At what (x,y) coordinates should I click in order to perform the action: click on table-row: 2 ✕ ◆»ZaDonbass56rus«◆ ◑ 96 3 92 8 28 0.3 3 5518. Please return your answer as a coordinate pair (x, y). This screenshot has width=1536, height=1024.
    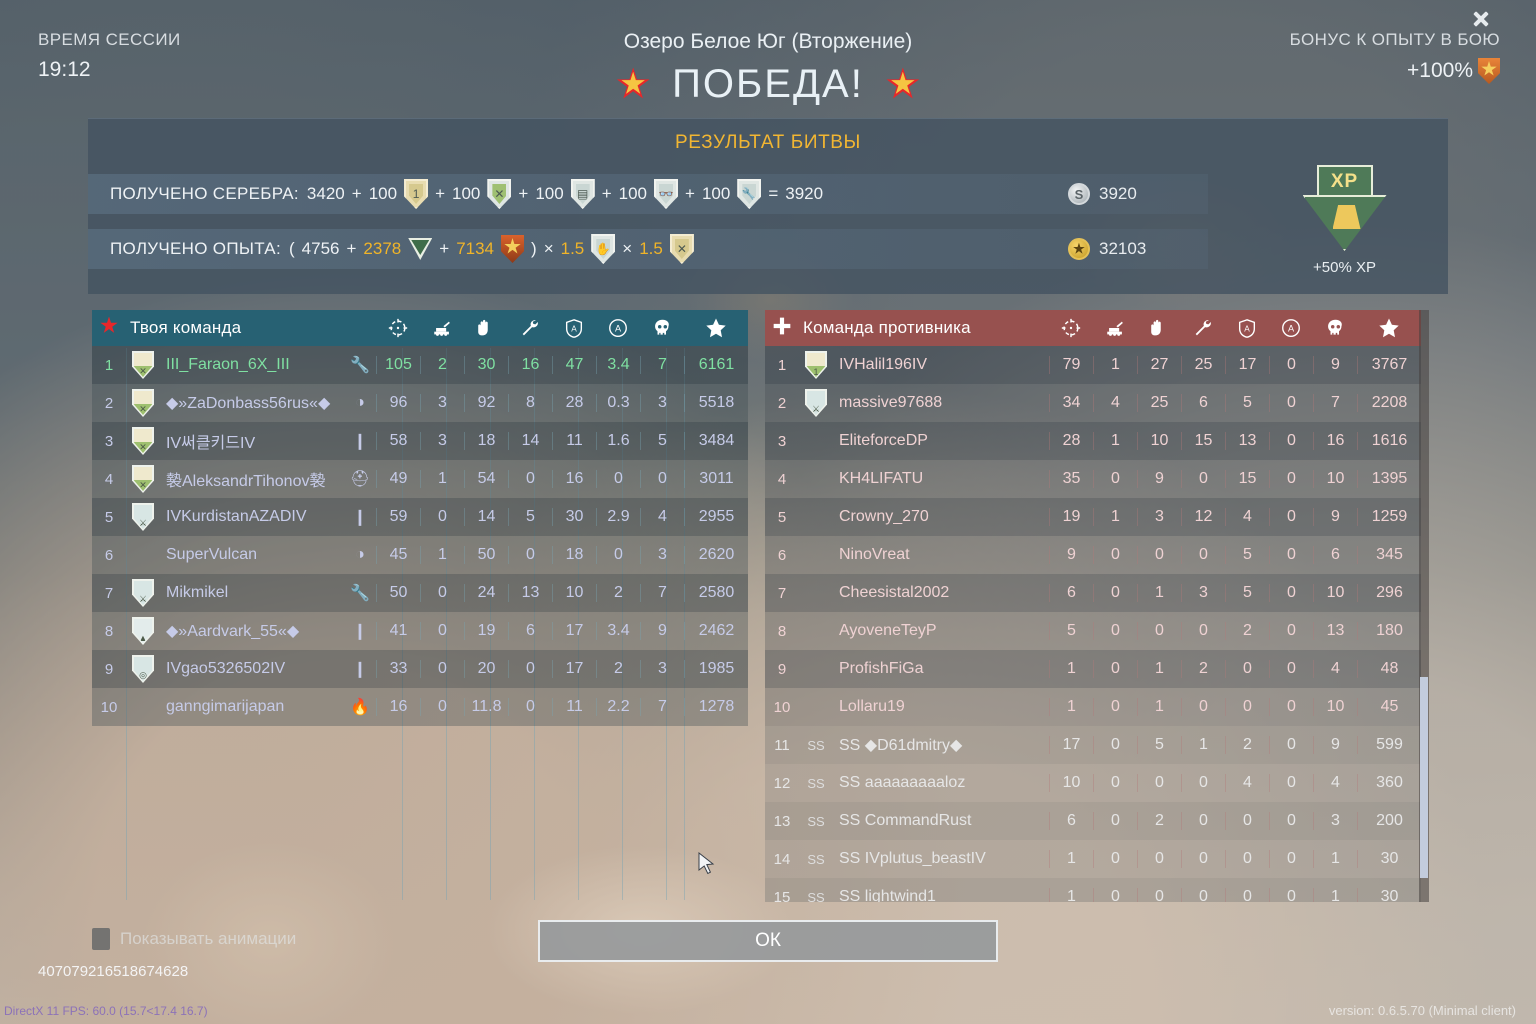
    Looking at the image, I should click on (420, 403).